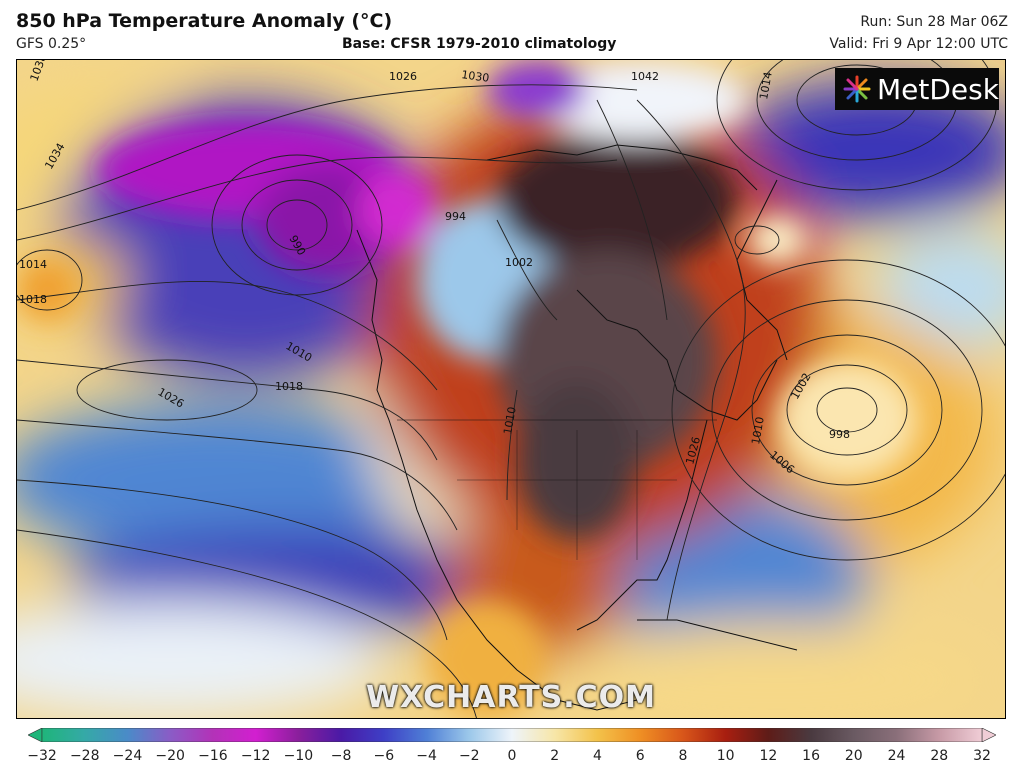 The width and height of the screenshot is (1024, 784). I want to click on metdesk-logo-text: MetDesk, so click(938, 89).